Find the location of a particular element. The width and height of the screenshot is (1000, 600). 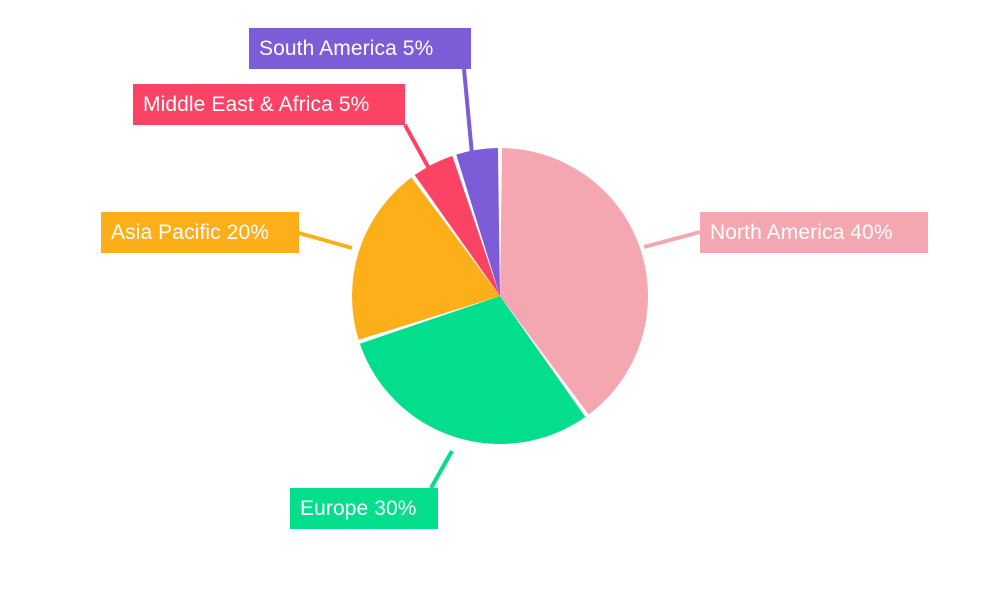

slice-label-middle-east-africa: Middle East & Africa 5% is located at coordinates (269, 104).